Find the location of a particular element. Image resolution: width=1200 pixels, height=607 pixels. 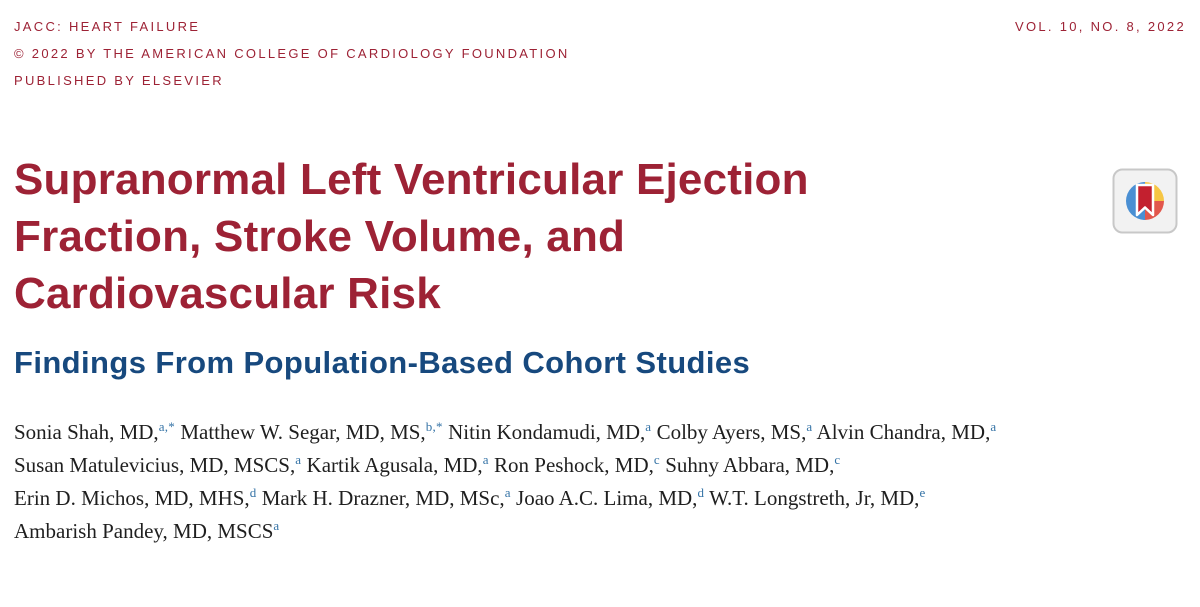

crossmark-badge is located at coordinates (1145, 201).